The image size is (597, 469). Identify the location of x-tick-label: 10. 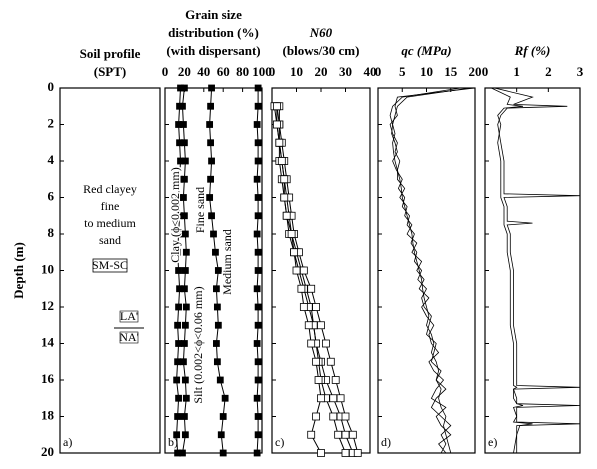
(296, 71).